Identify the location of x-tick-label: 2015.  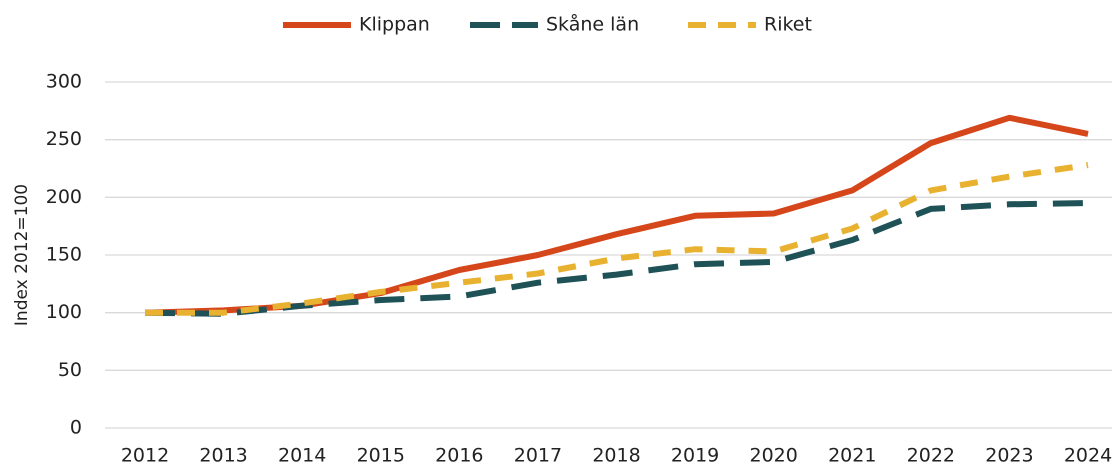
(381, 456).